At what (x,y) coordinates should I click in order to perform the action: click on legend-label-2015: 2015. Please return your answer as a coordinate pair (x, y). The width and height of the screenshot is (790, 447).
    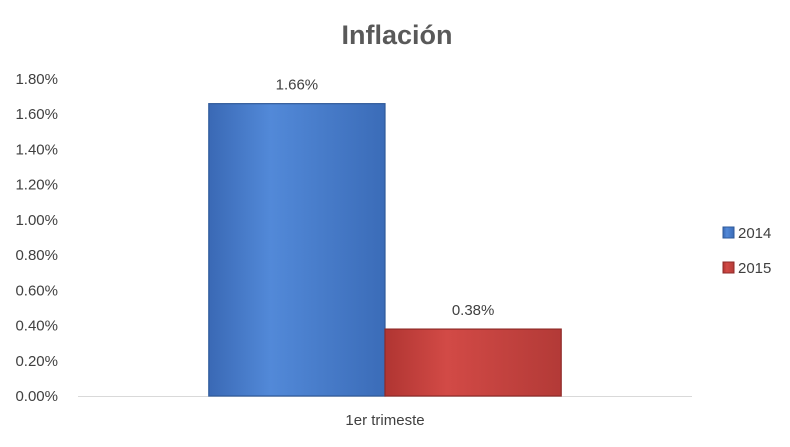
    Looking at the image, I should click on (754, 268).